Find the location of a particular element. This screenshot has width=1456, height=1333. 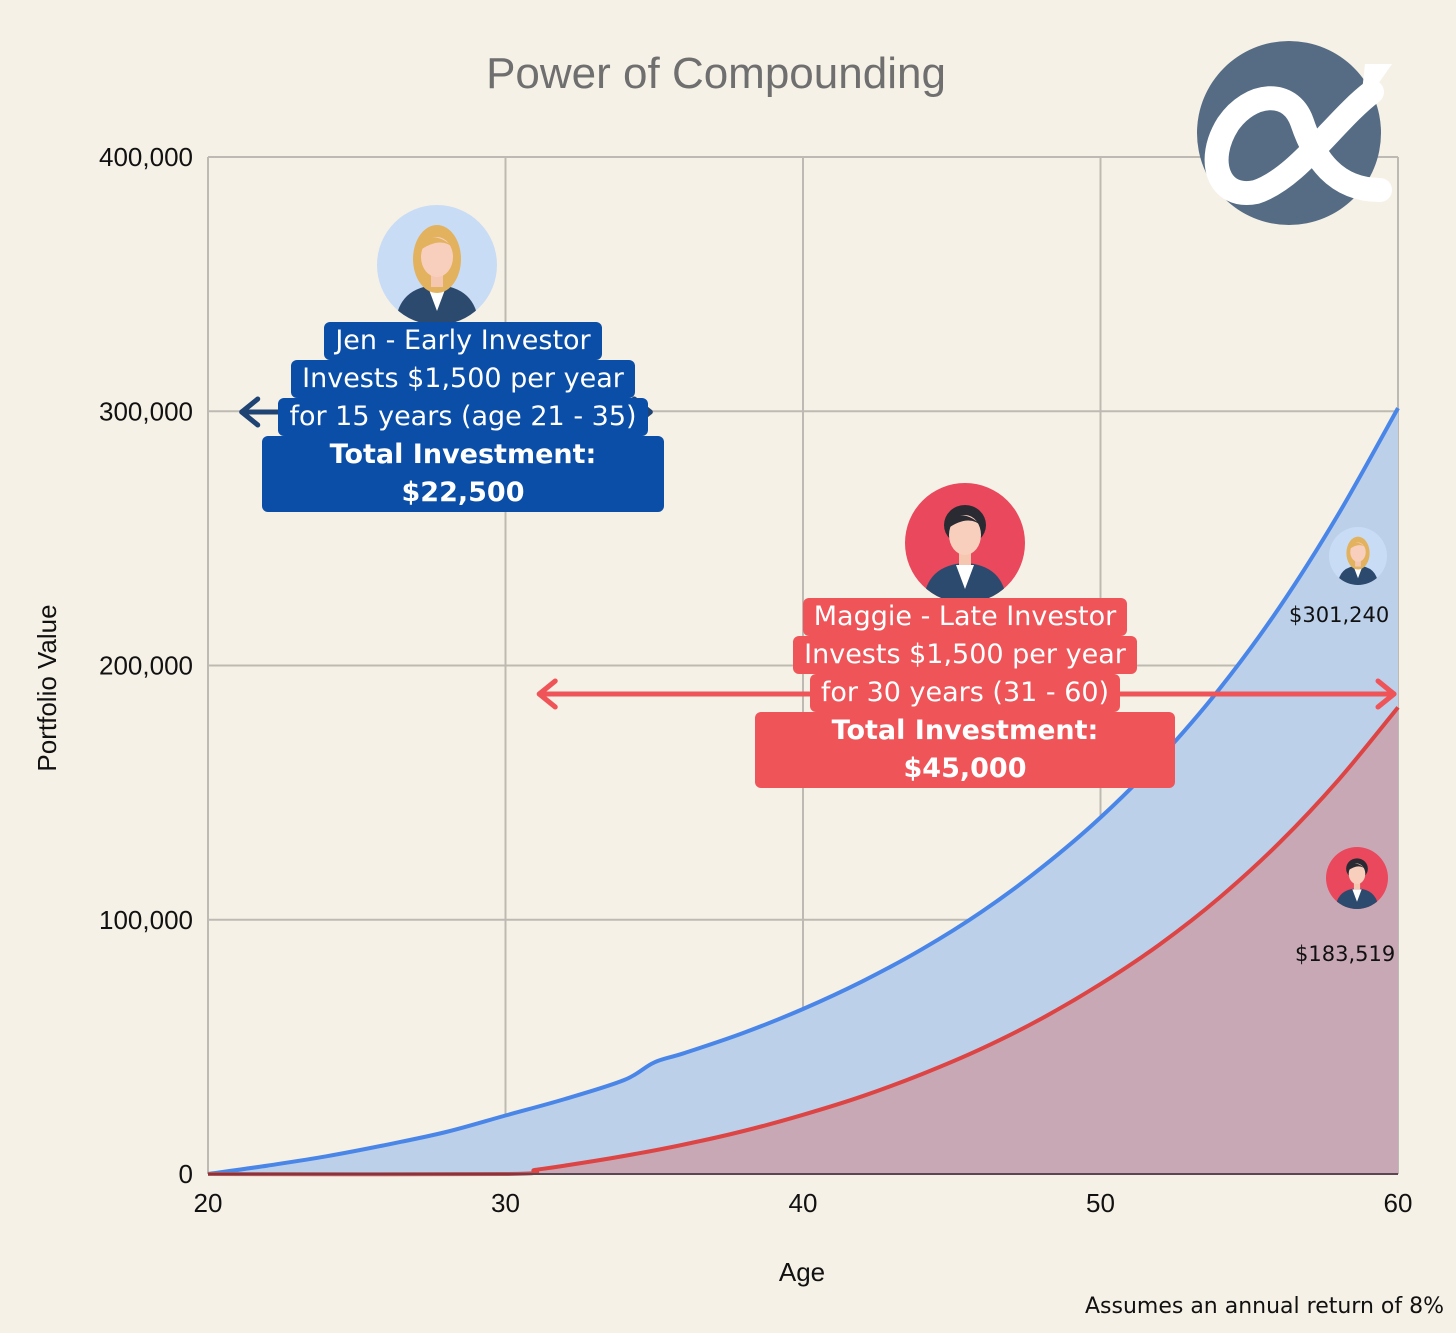

jen-avatar-icon is located at coordinates (437, 265).